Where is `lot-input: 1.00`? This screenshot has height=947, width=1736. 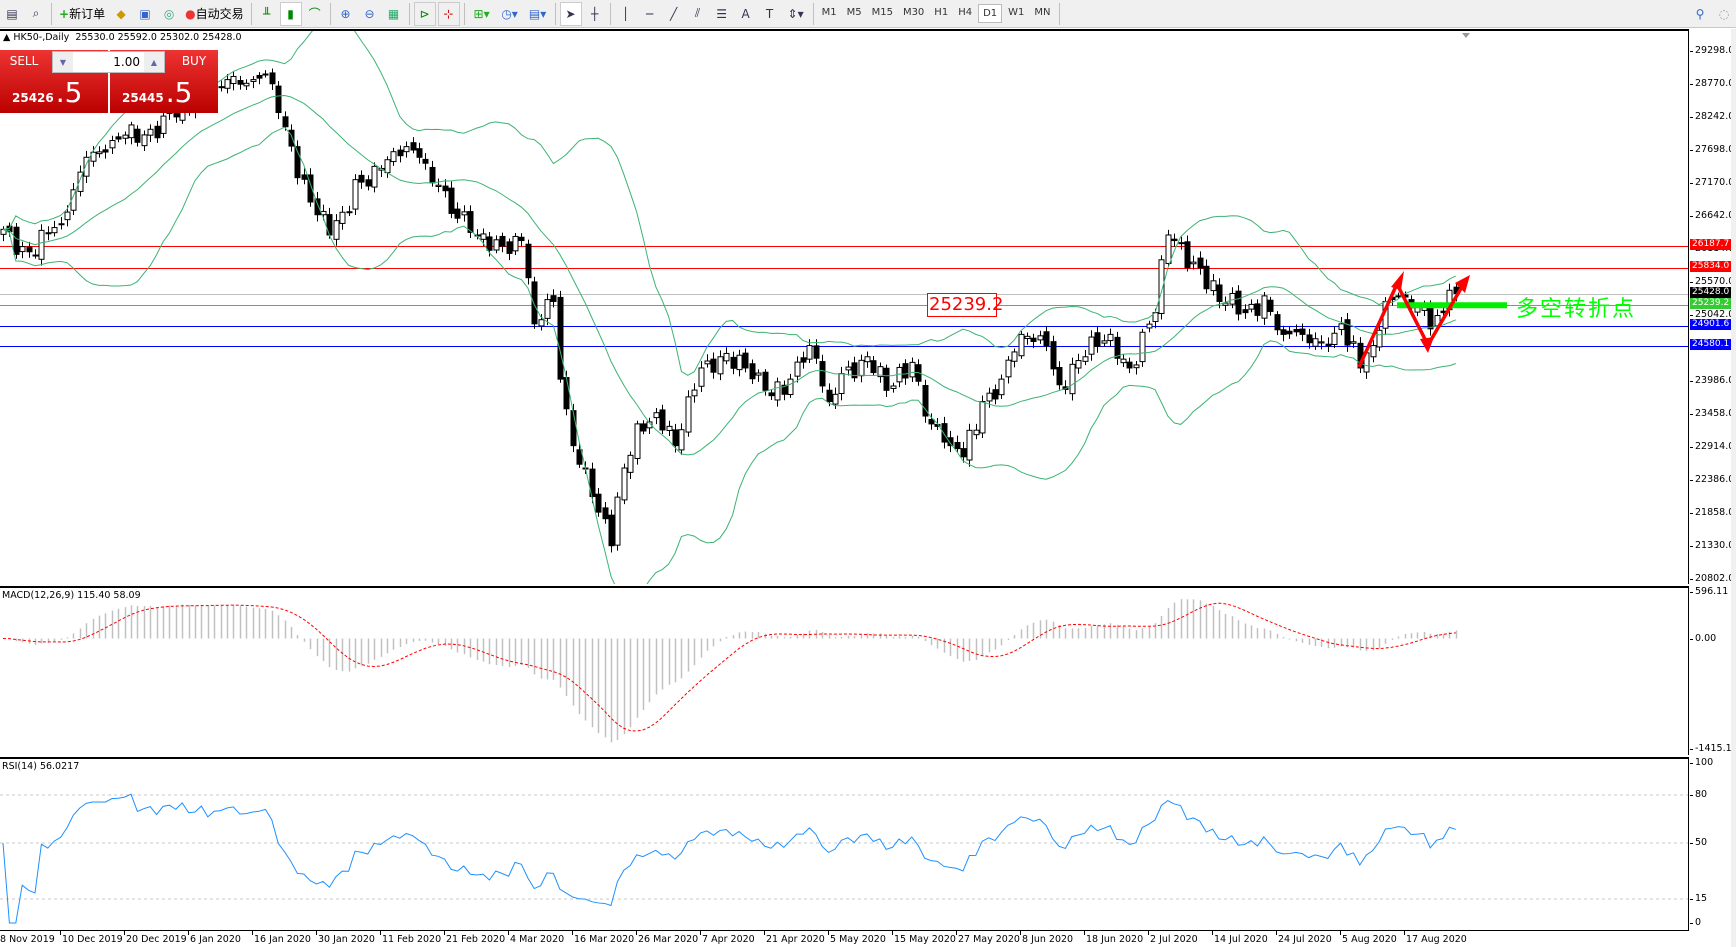
lot-input: 1.00 is located at coordinates (108, 62).